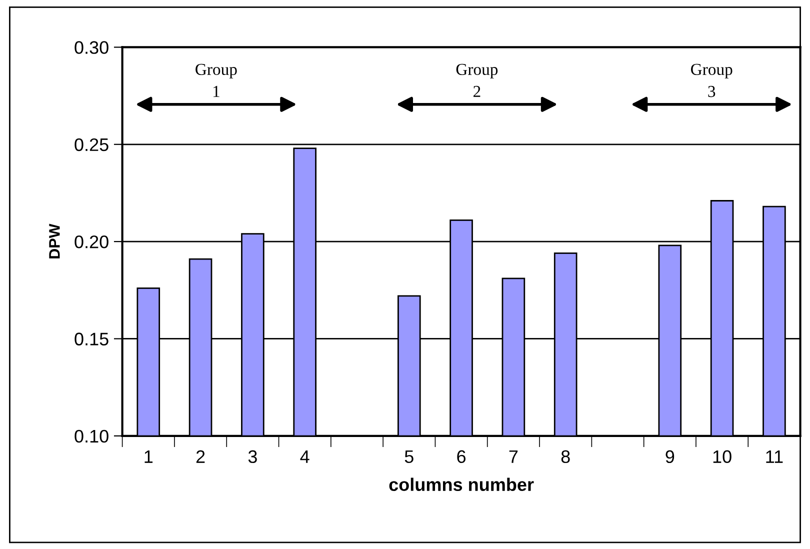  What do you see at coordinates (670, 457) in the screenshot?
I see `x-tick-label: 9` at bounding box center [670, 457].